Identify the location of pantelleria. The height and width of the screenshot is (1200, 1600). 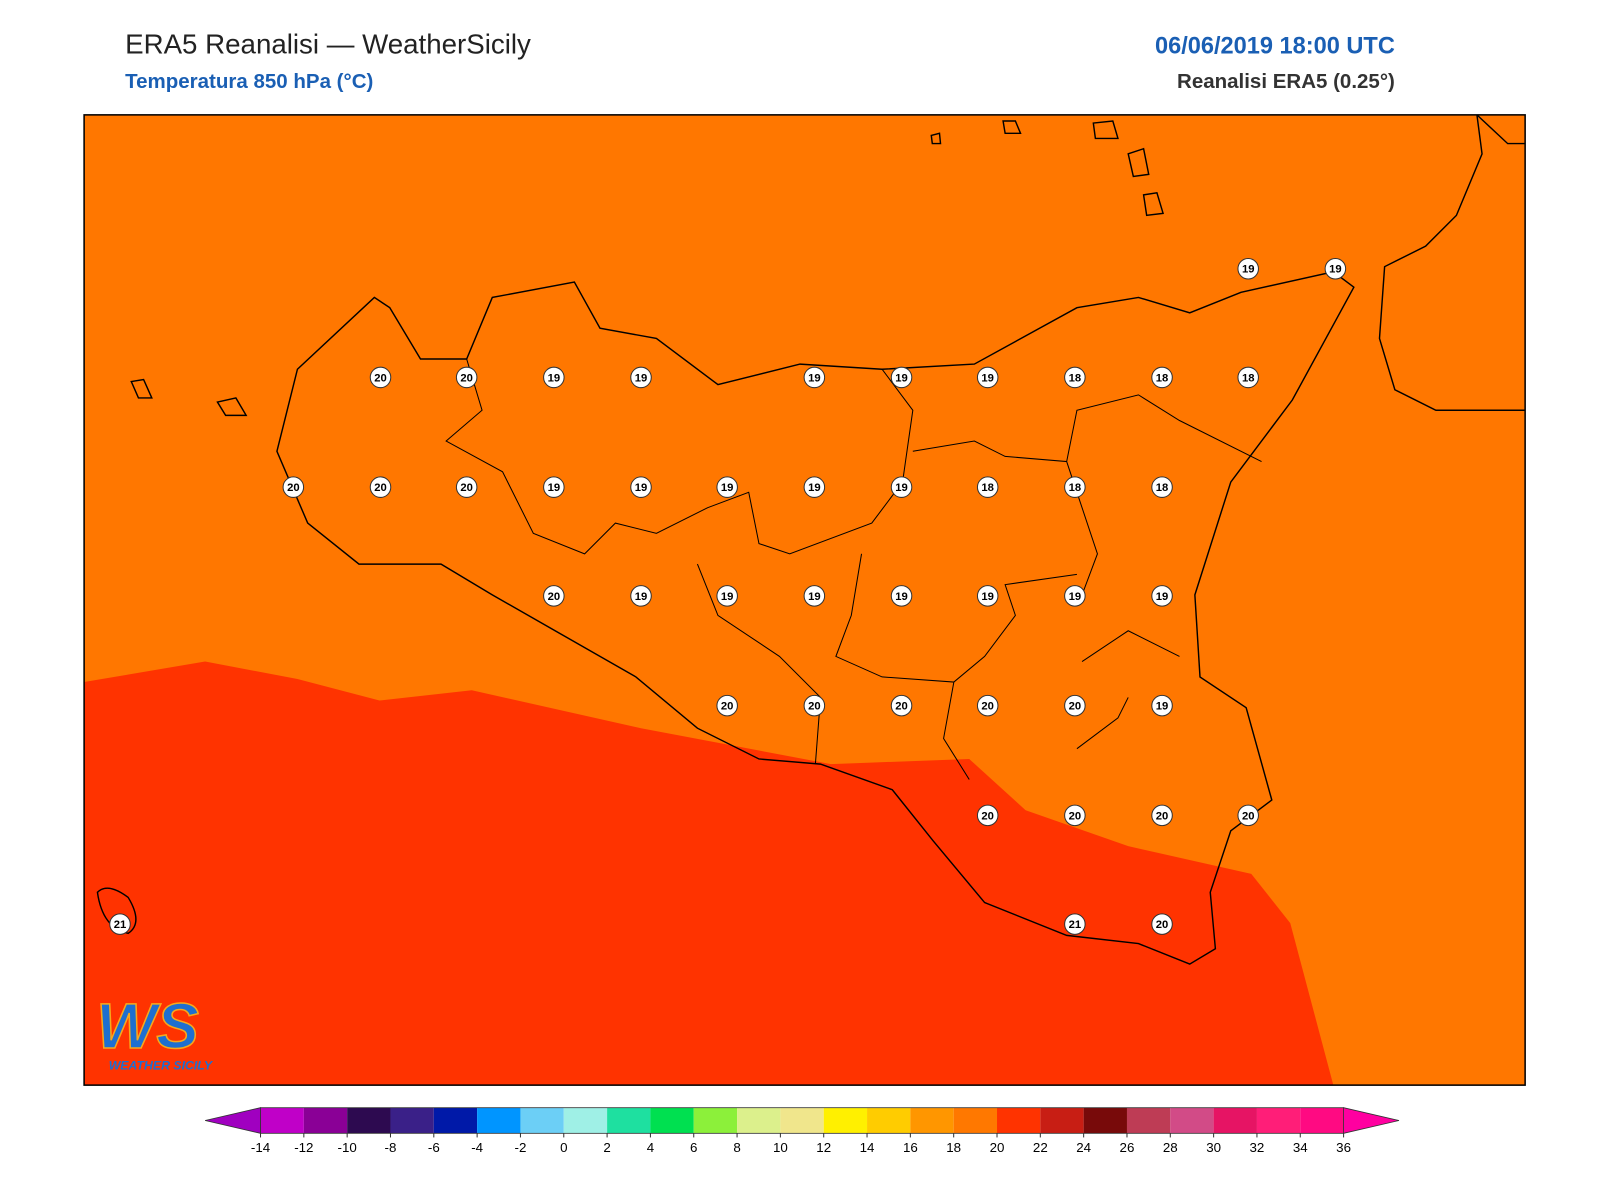
(116, 911).